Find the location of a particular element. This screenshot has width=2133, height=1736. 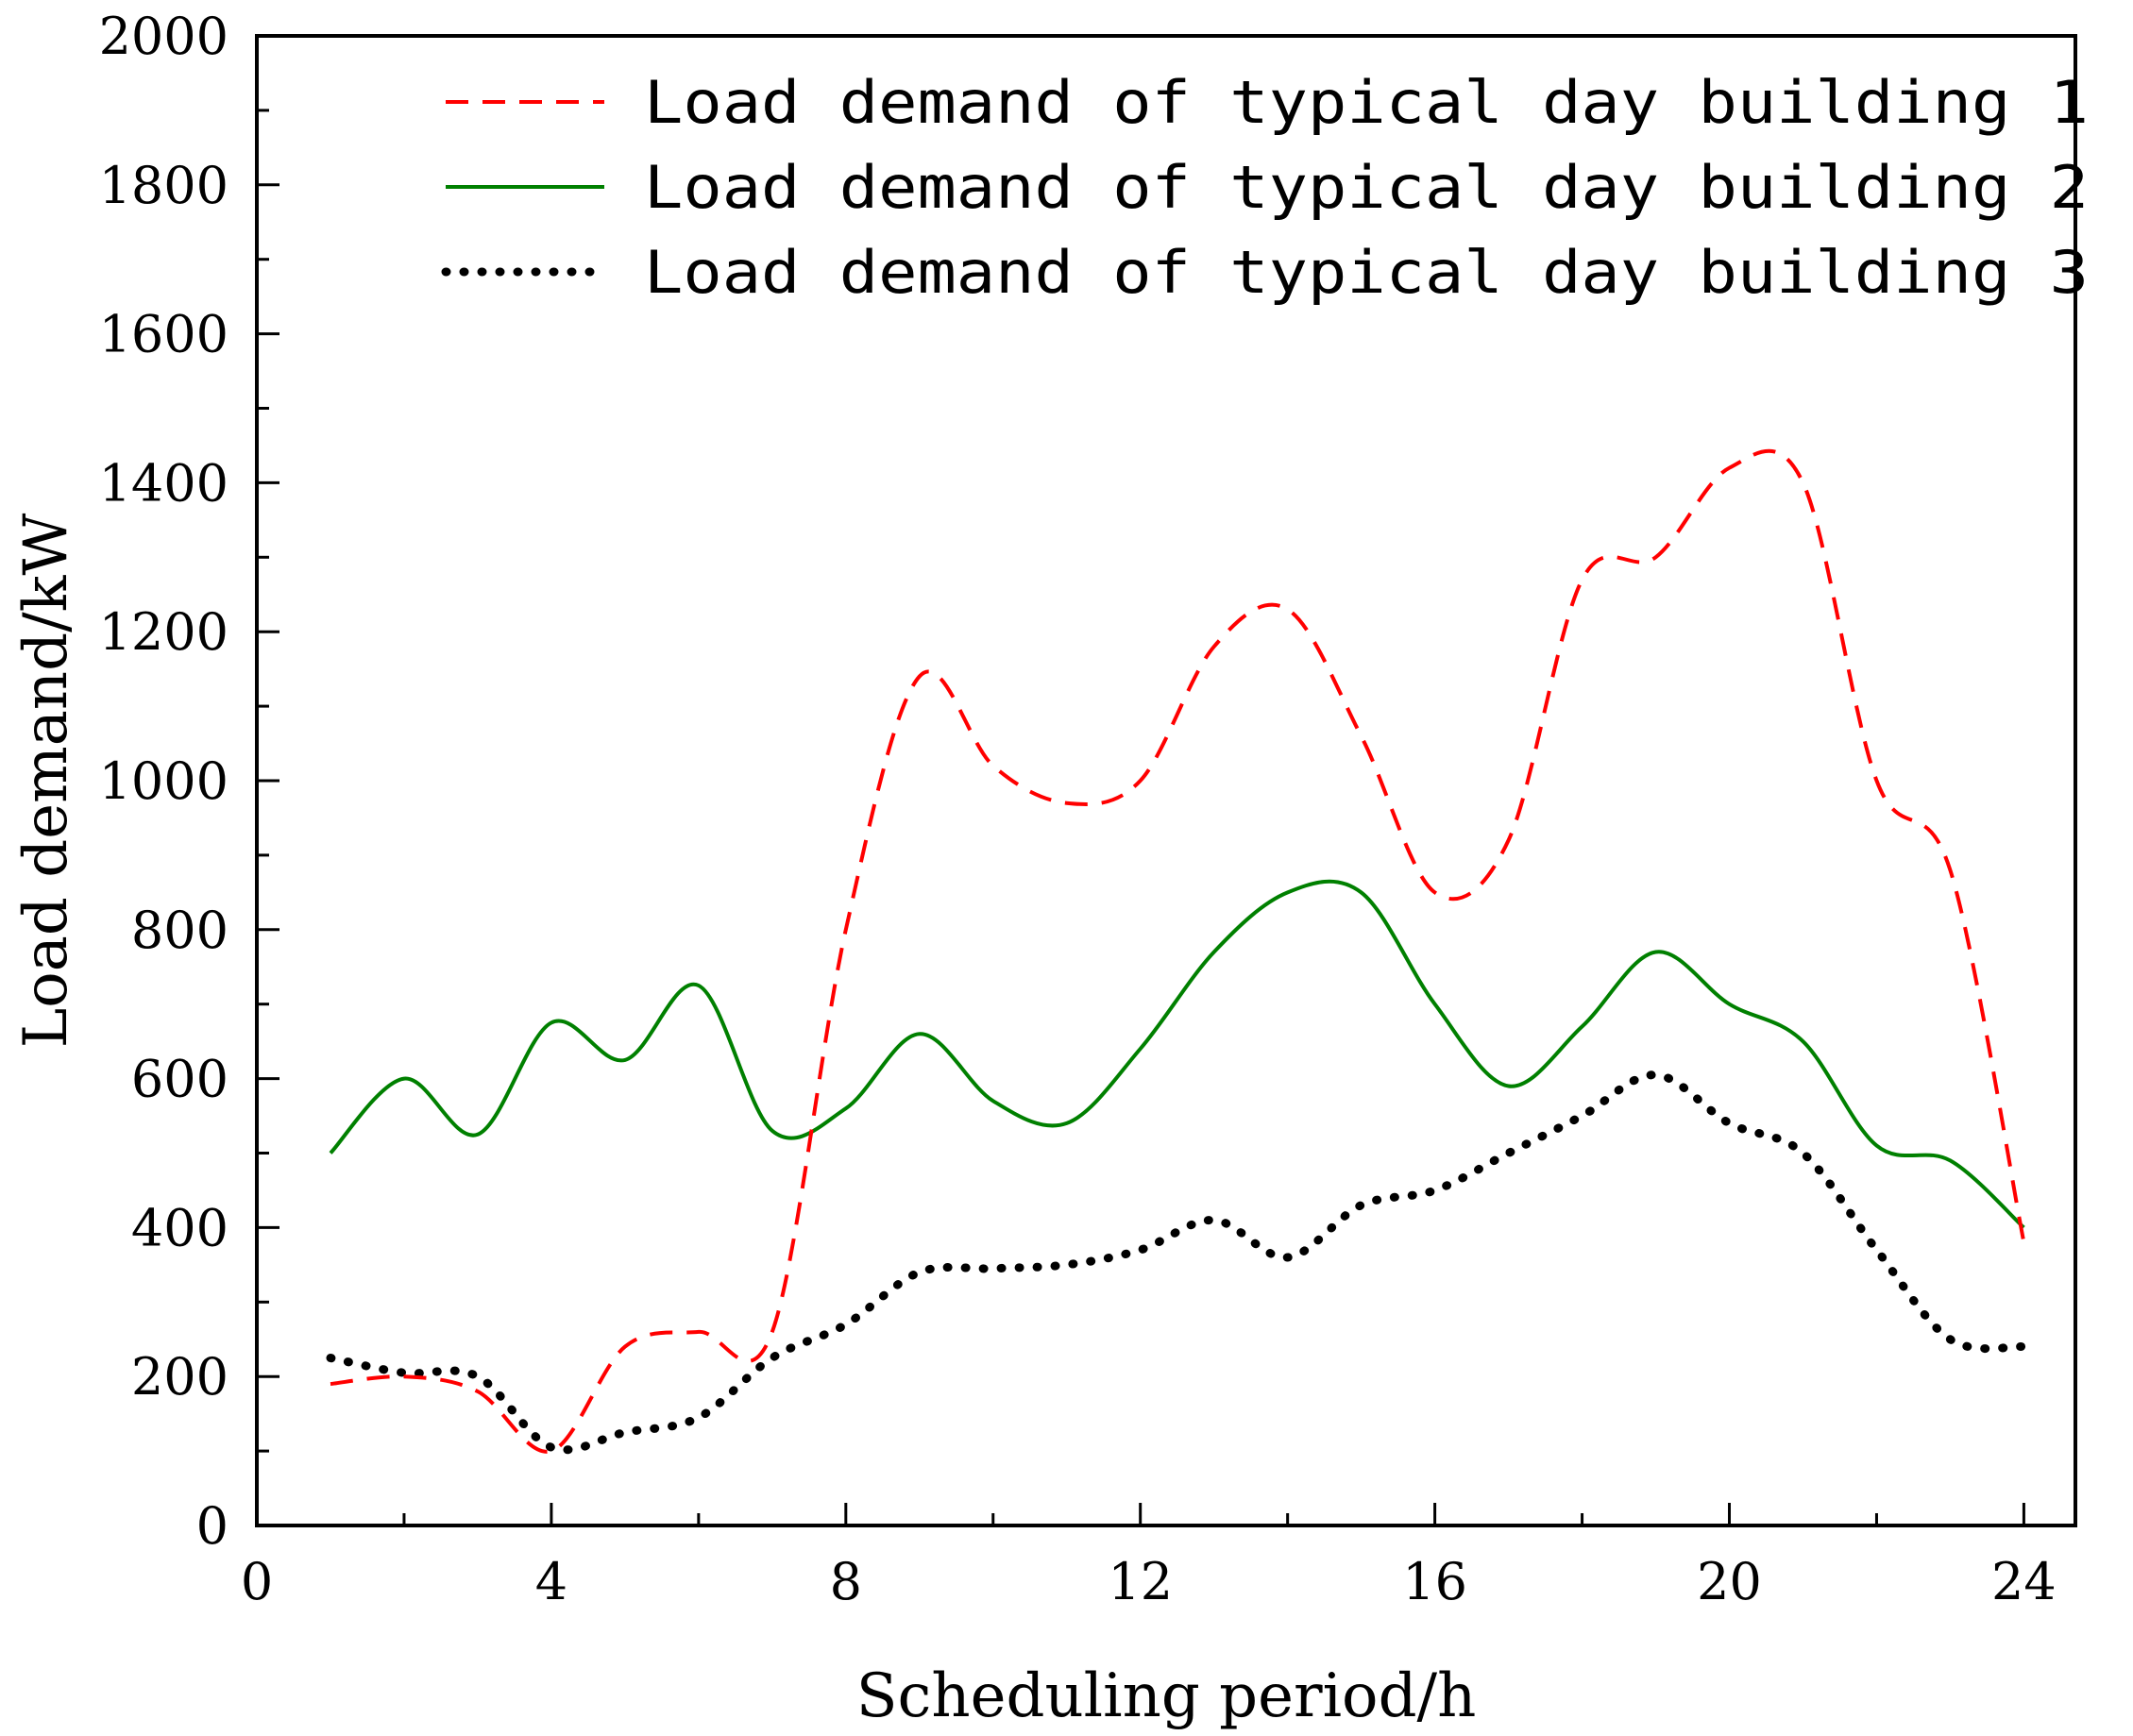

x-tick-label: 20 is located at coordinates (1729, 1582).